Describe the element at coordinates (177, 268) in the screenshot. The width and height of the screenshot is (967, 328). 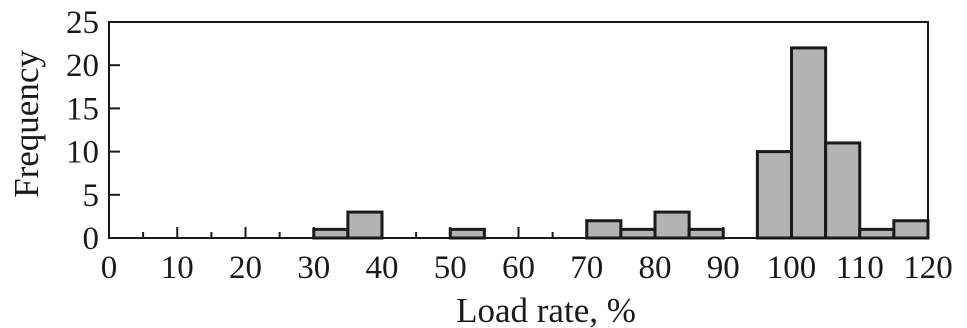
I see `x-tick-label: 10` at that location.